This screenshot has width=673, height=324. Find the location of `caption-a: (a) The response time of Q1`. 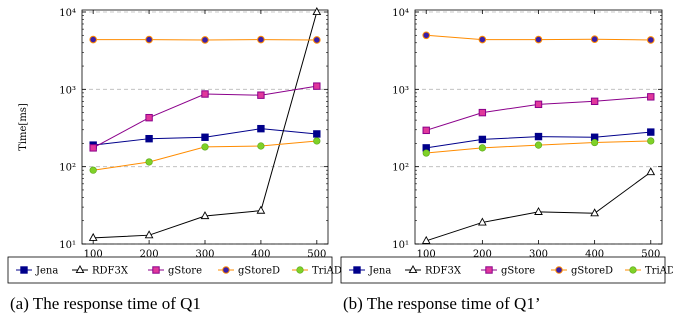

caption-a: (a) The response time of Q1 is located at coordinates (105, 303).